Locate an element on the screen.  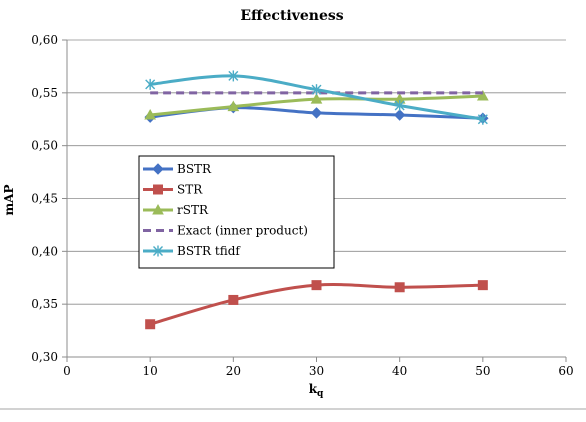
x-tick-label: 60 is located at coordinates (565, 371).